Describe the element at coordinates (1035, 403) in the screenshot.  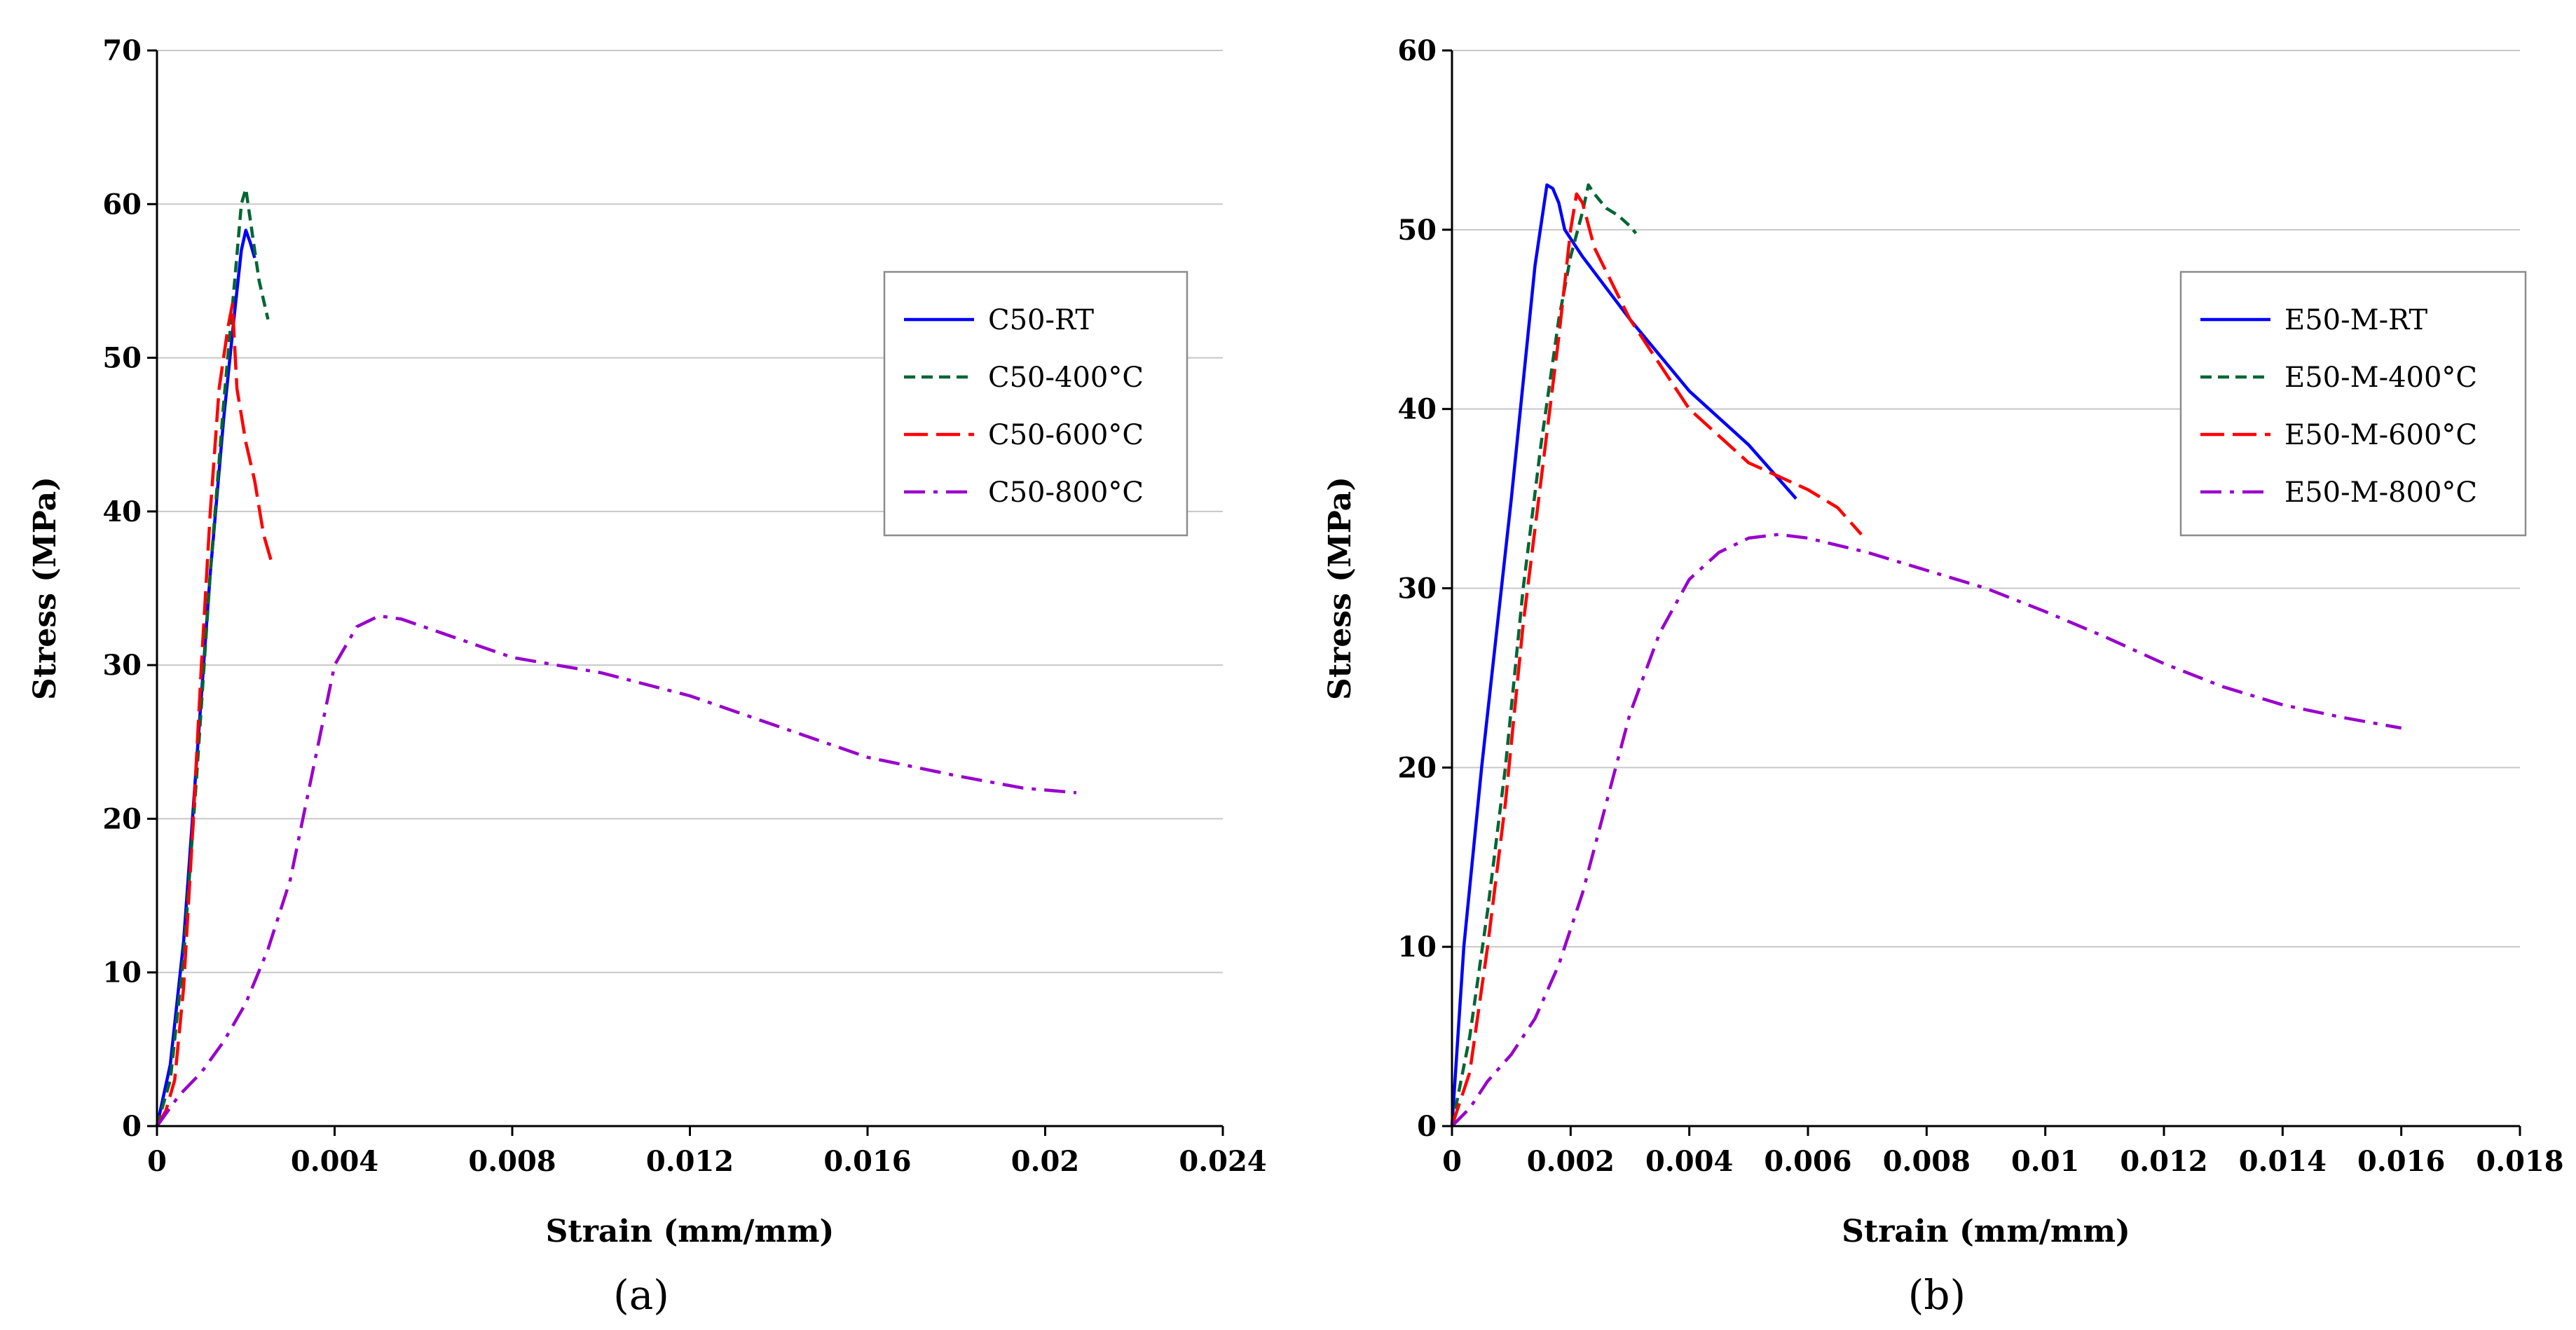
I see `legend: C50-RT C50-400°C C50-600°C C50-800°C` at that location.